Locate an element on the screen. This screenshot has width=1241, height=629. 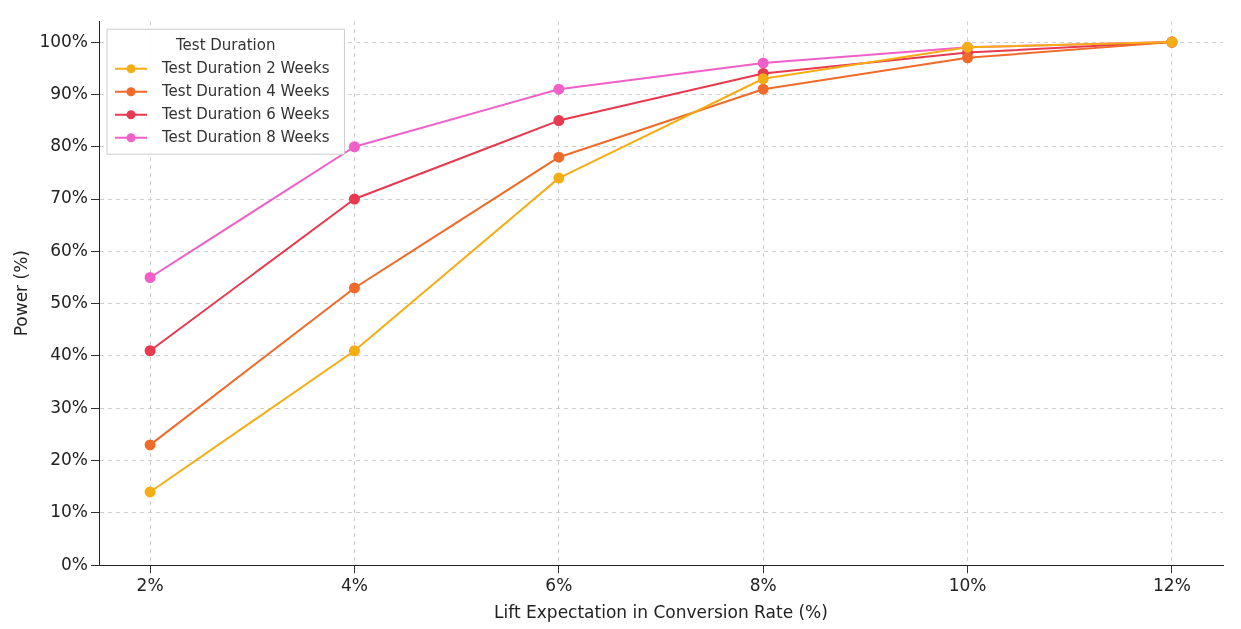
y-tick-label: 20% is located at coordinates (69, 459).